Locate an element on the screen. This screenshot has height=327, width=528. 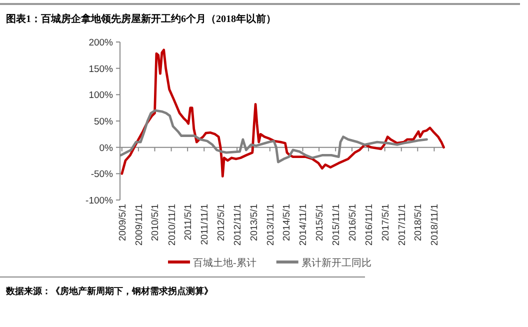
chart-title: 图表1：百城房企拿地领先房屋新开工约6个月（2018年以前） is located at coordinates (141, 19).